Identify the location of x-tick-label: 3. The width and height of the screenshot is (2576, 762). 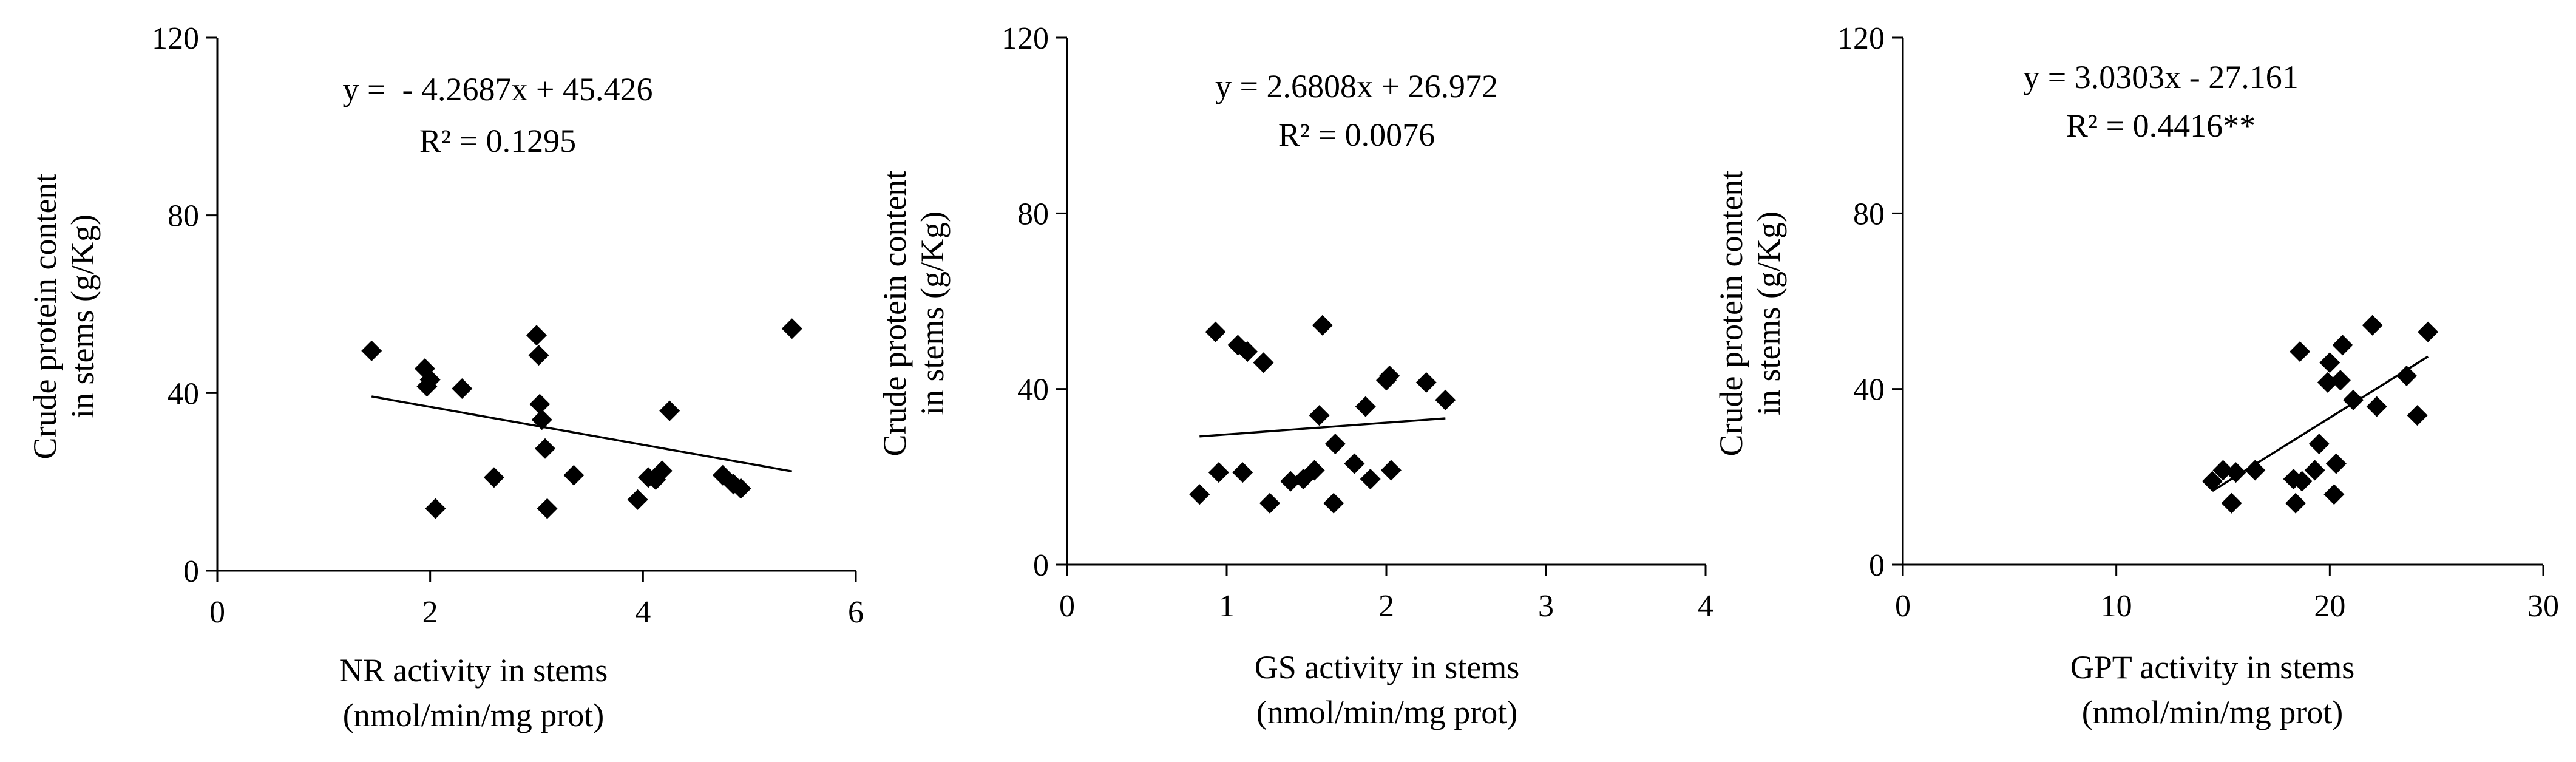
(1546, 606).